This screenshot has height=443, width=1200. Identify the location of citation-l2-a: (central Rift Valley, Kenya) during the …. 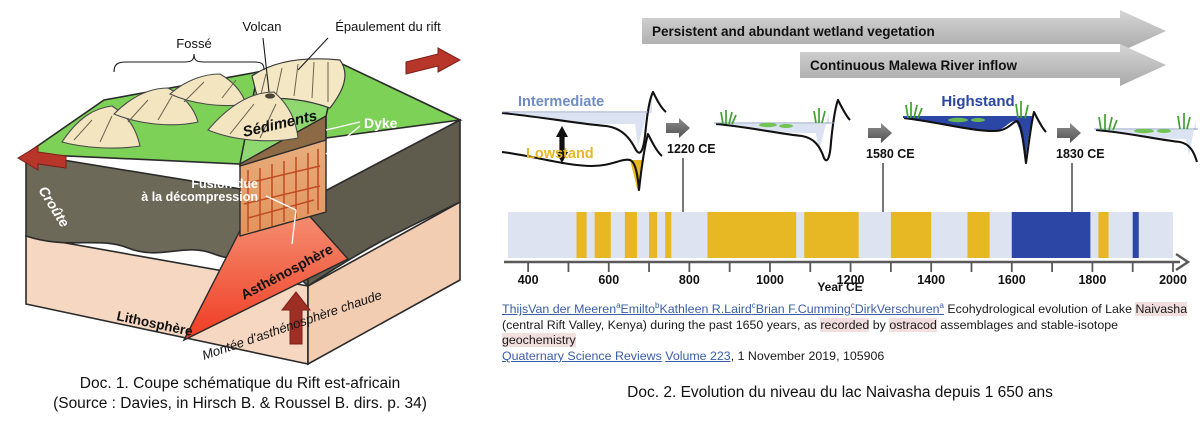
(661, 324).